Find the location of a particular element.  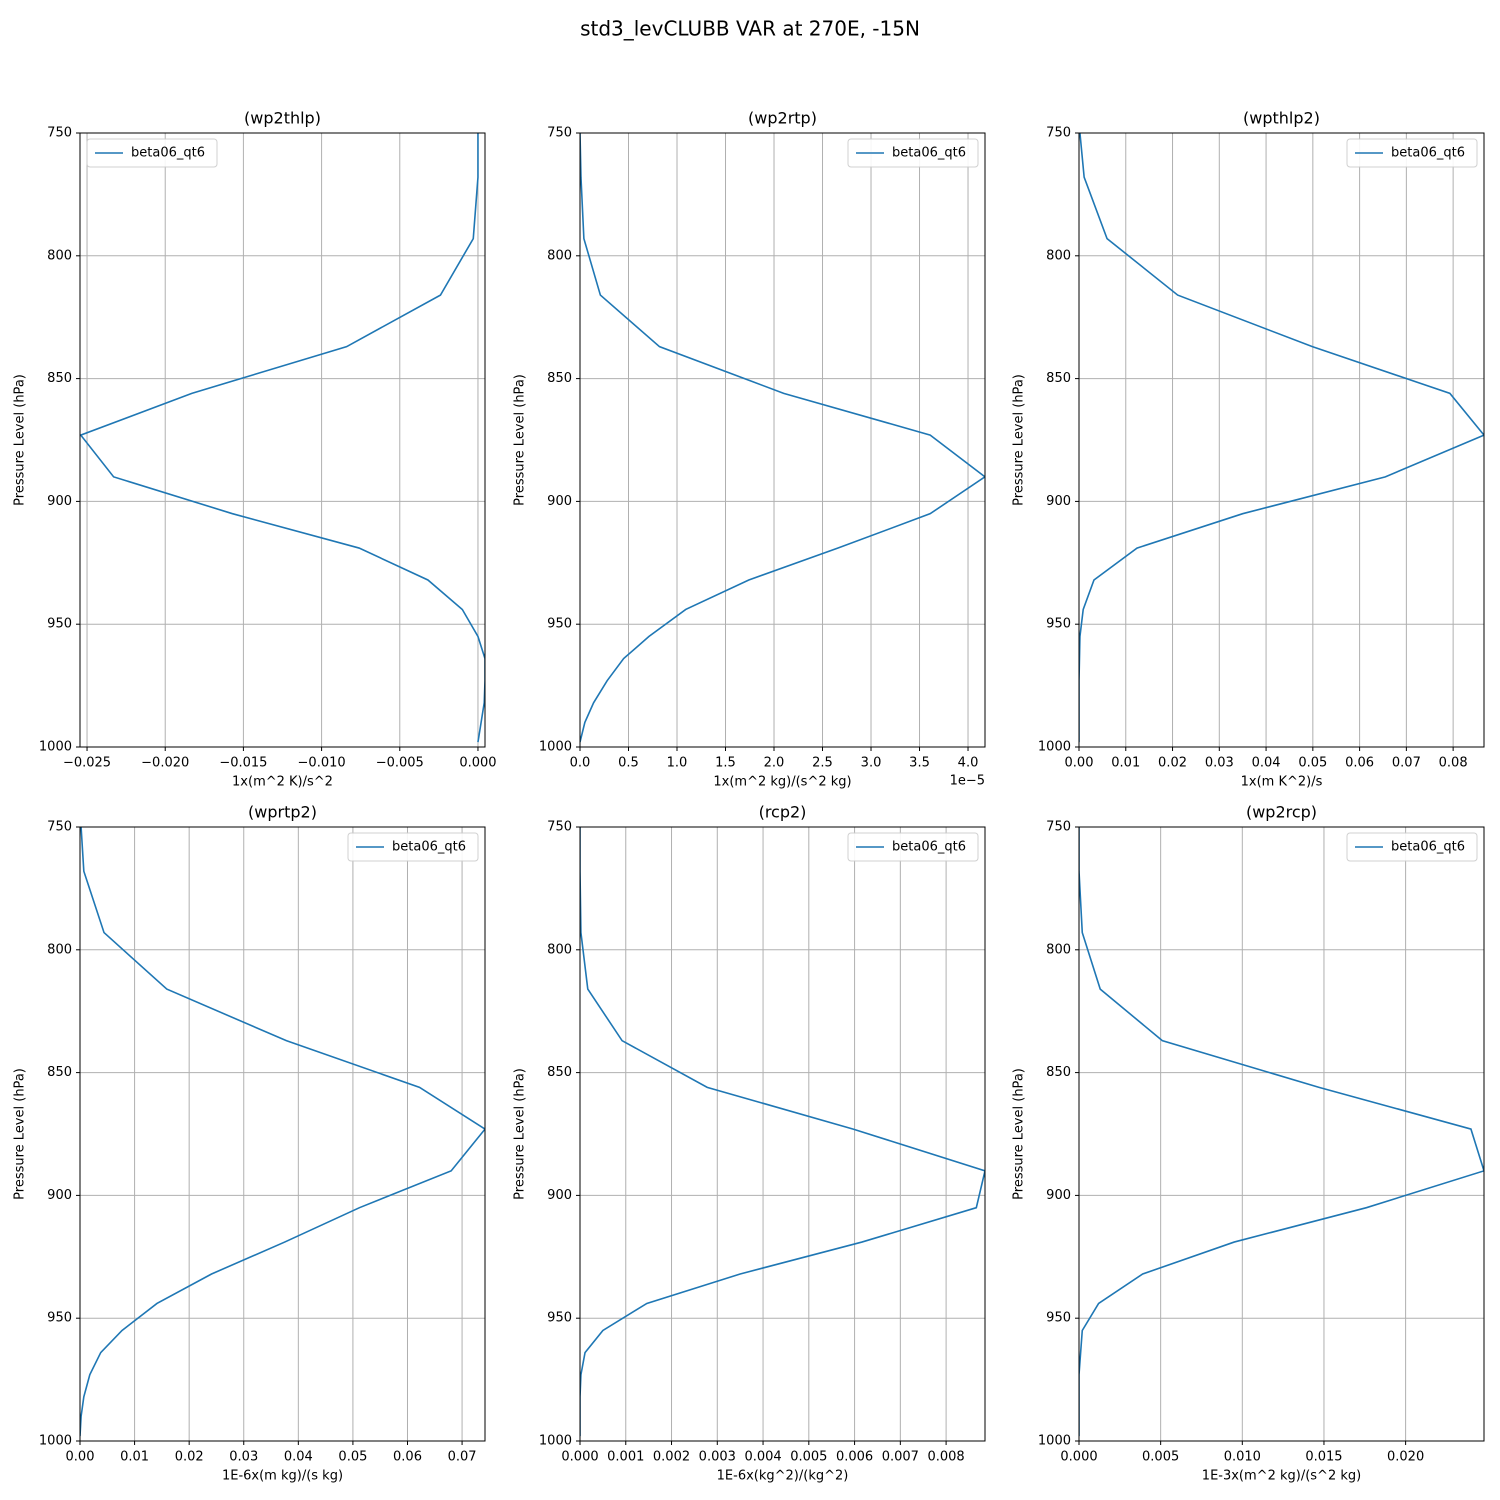

subplot-title: (rcp2) is located at coordinates (783, 812).